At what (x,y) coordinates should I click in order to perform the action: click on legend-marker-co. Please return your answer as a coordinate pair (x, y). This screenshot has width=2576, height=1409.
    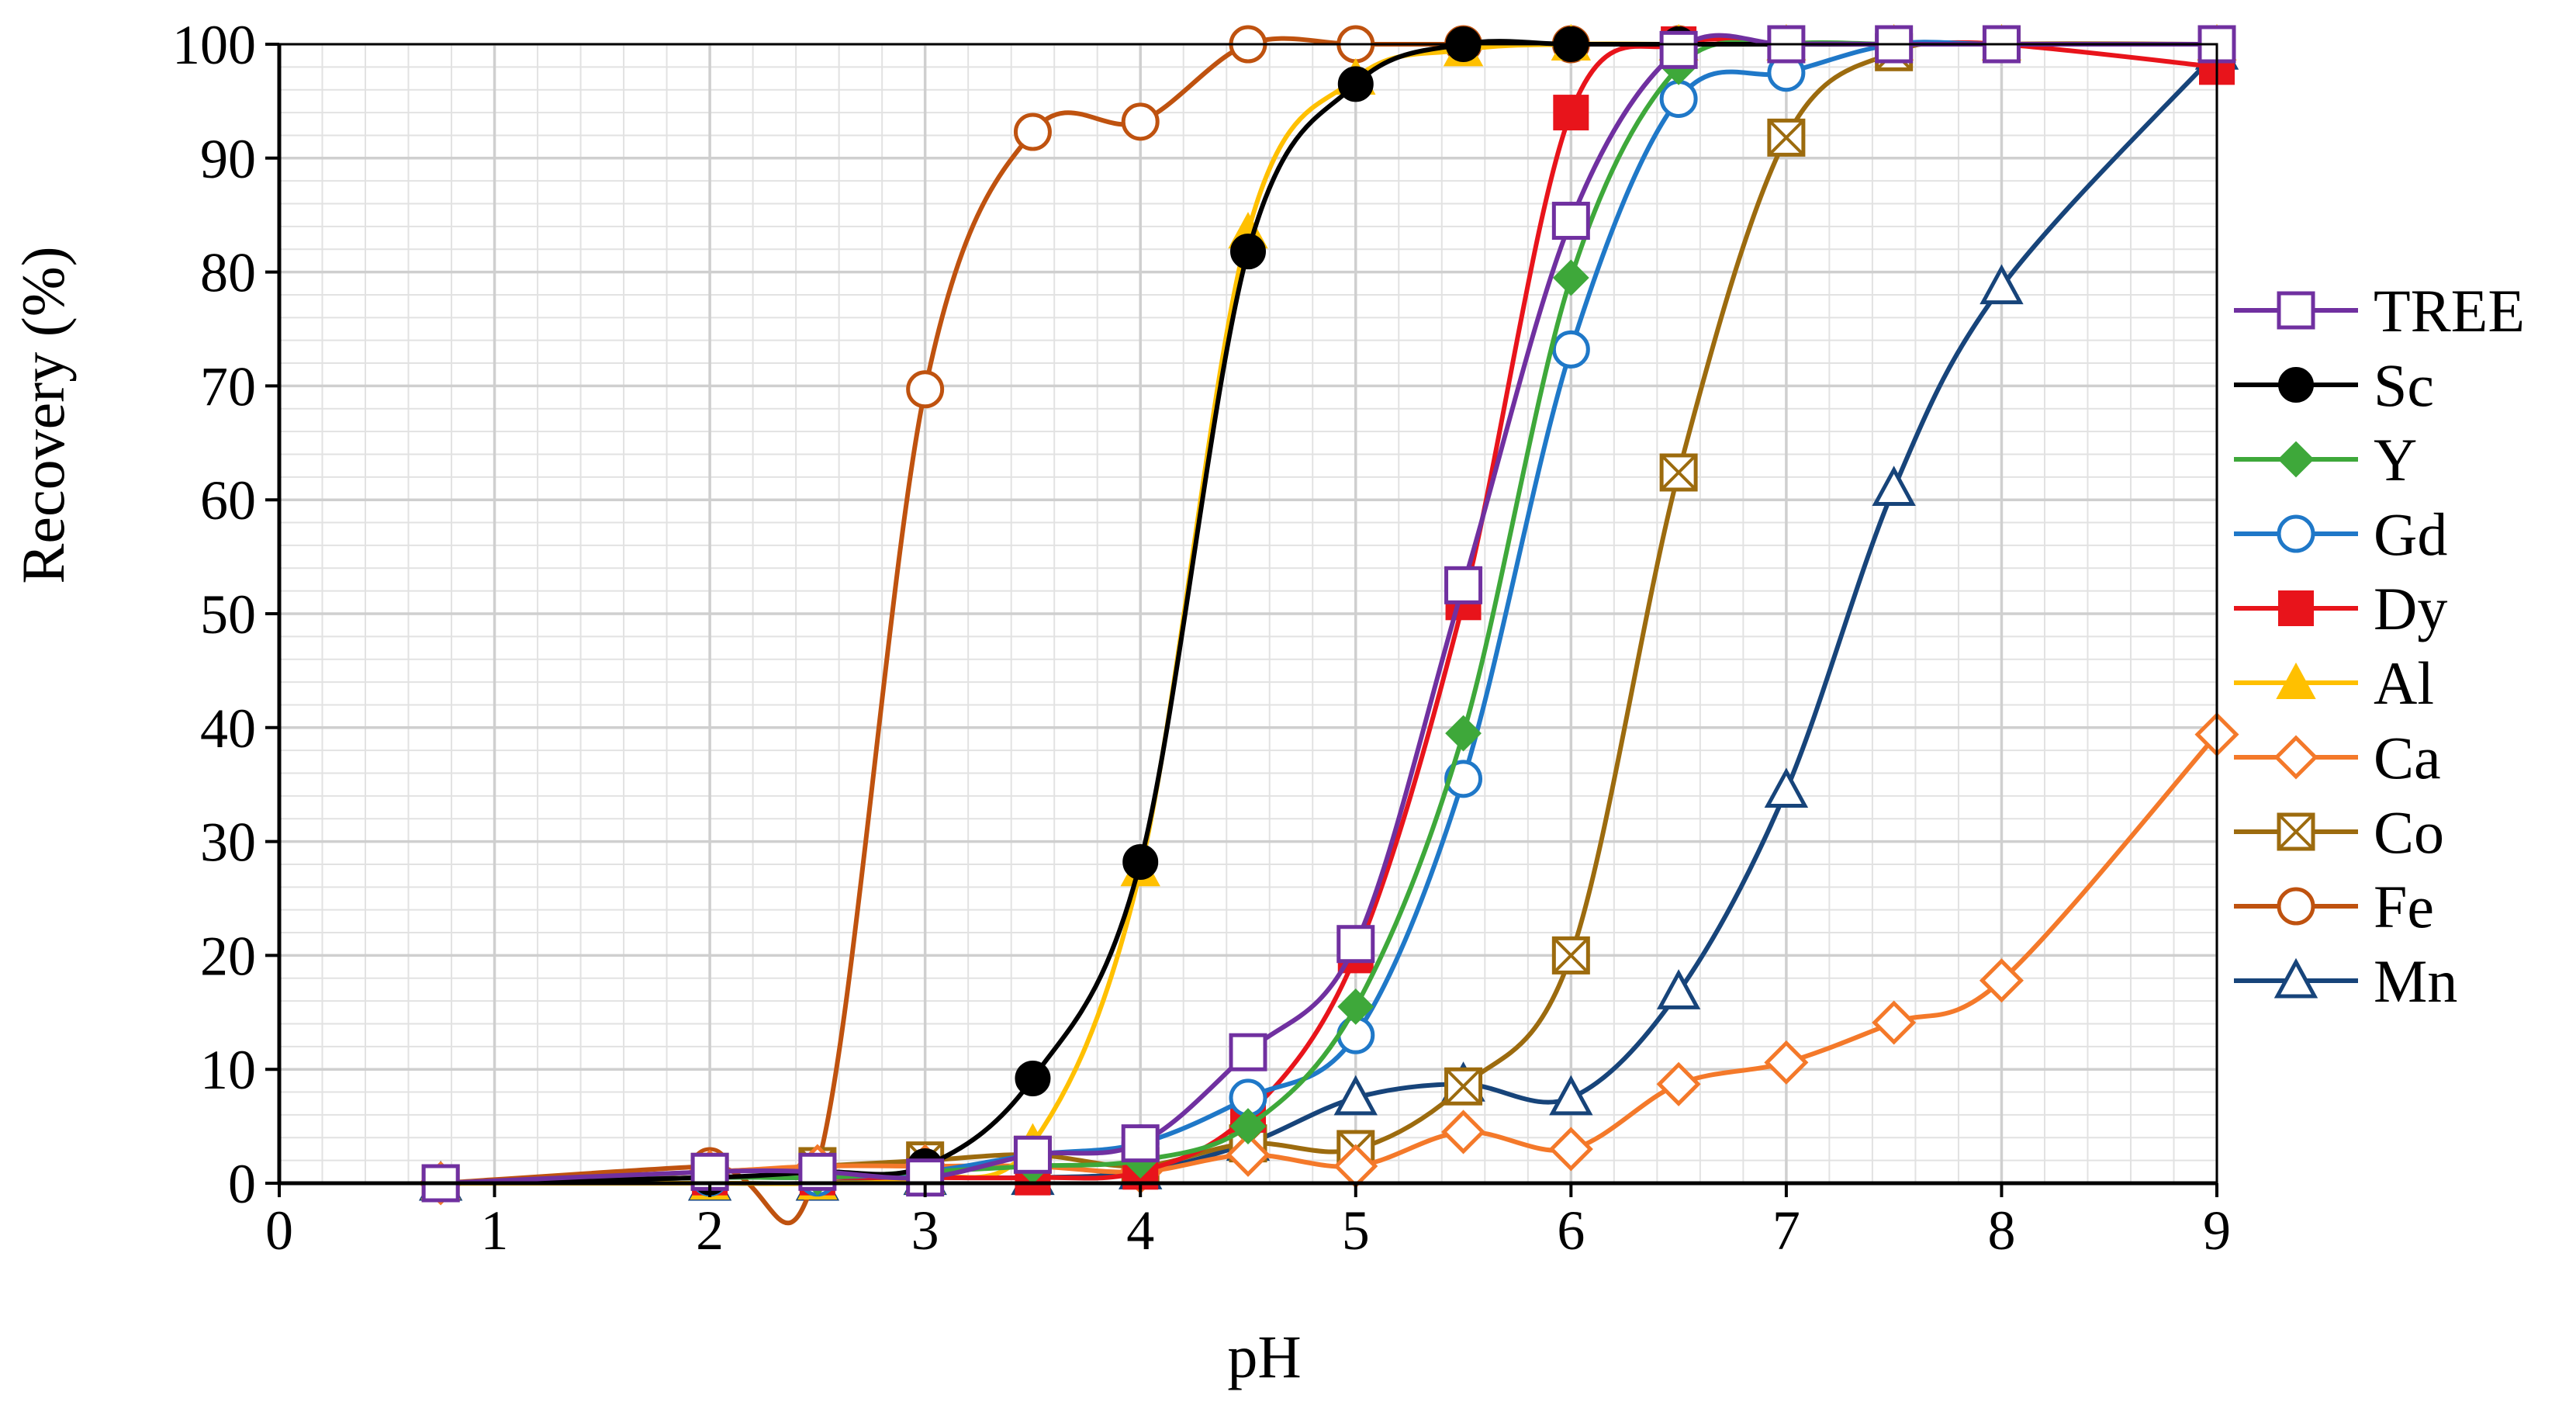
    Looking at the image, I should click on (2296, 832).